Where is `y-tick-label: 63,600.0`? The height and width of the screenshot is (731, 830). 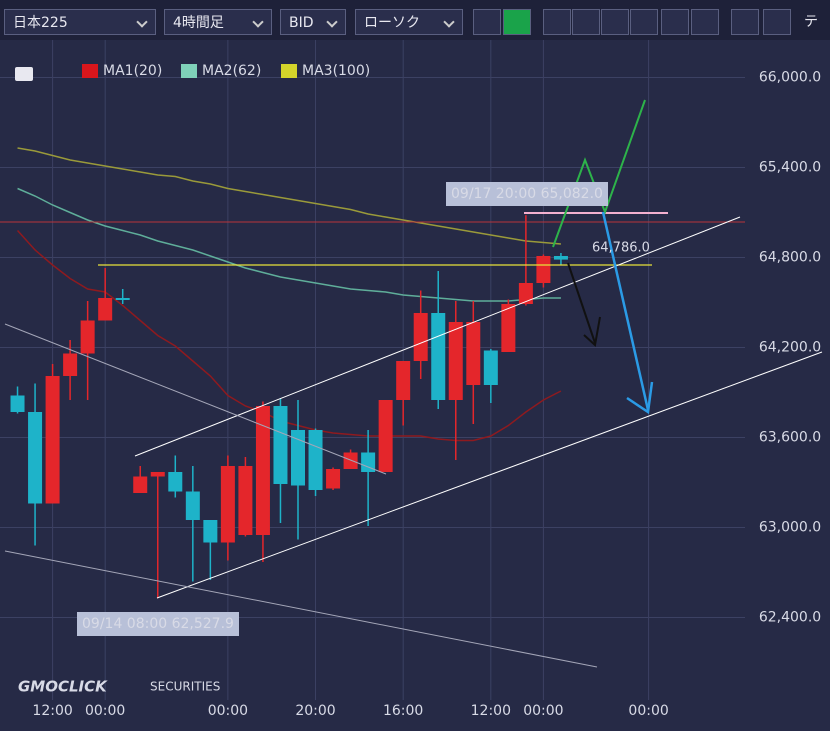 y-tick-label: 63,600.0 is located at coordinates (790, 438).